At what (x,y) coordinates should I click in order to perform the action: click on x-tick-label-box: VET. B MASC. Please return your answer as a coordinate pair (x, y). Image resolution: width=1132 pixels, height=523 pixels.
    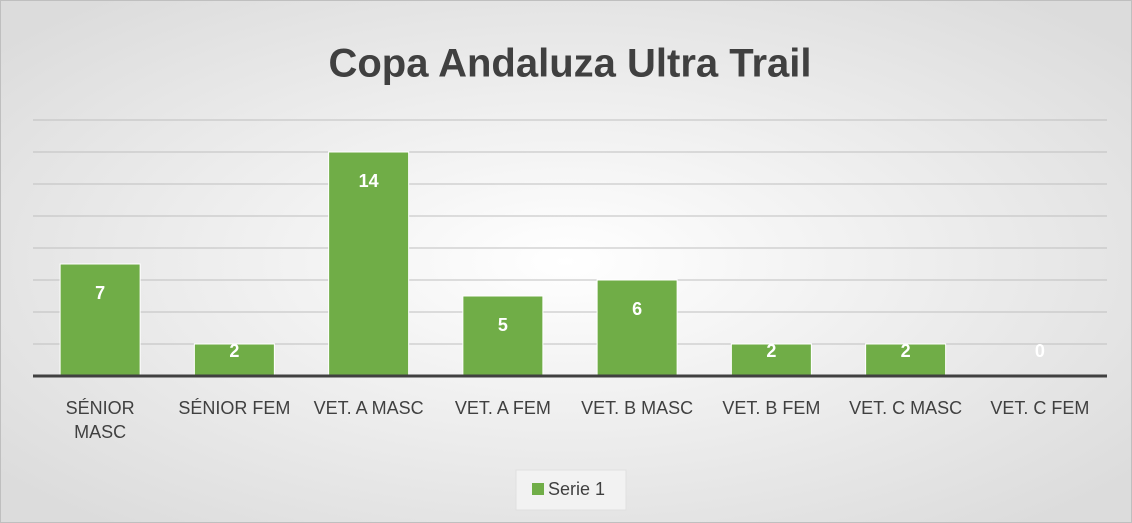
    Looking at the image, I should click on (637, 408).